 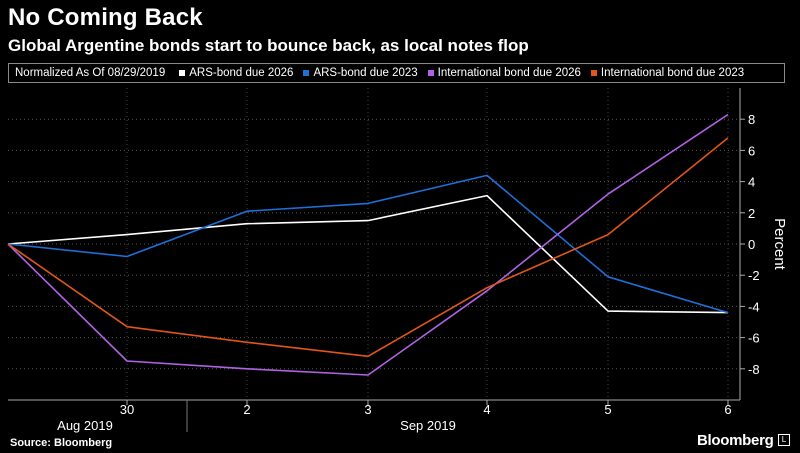 I want to click on legend-swatch-ars-2026, so click(x=182, y=73).